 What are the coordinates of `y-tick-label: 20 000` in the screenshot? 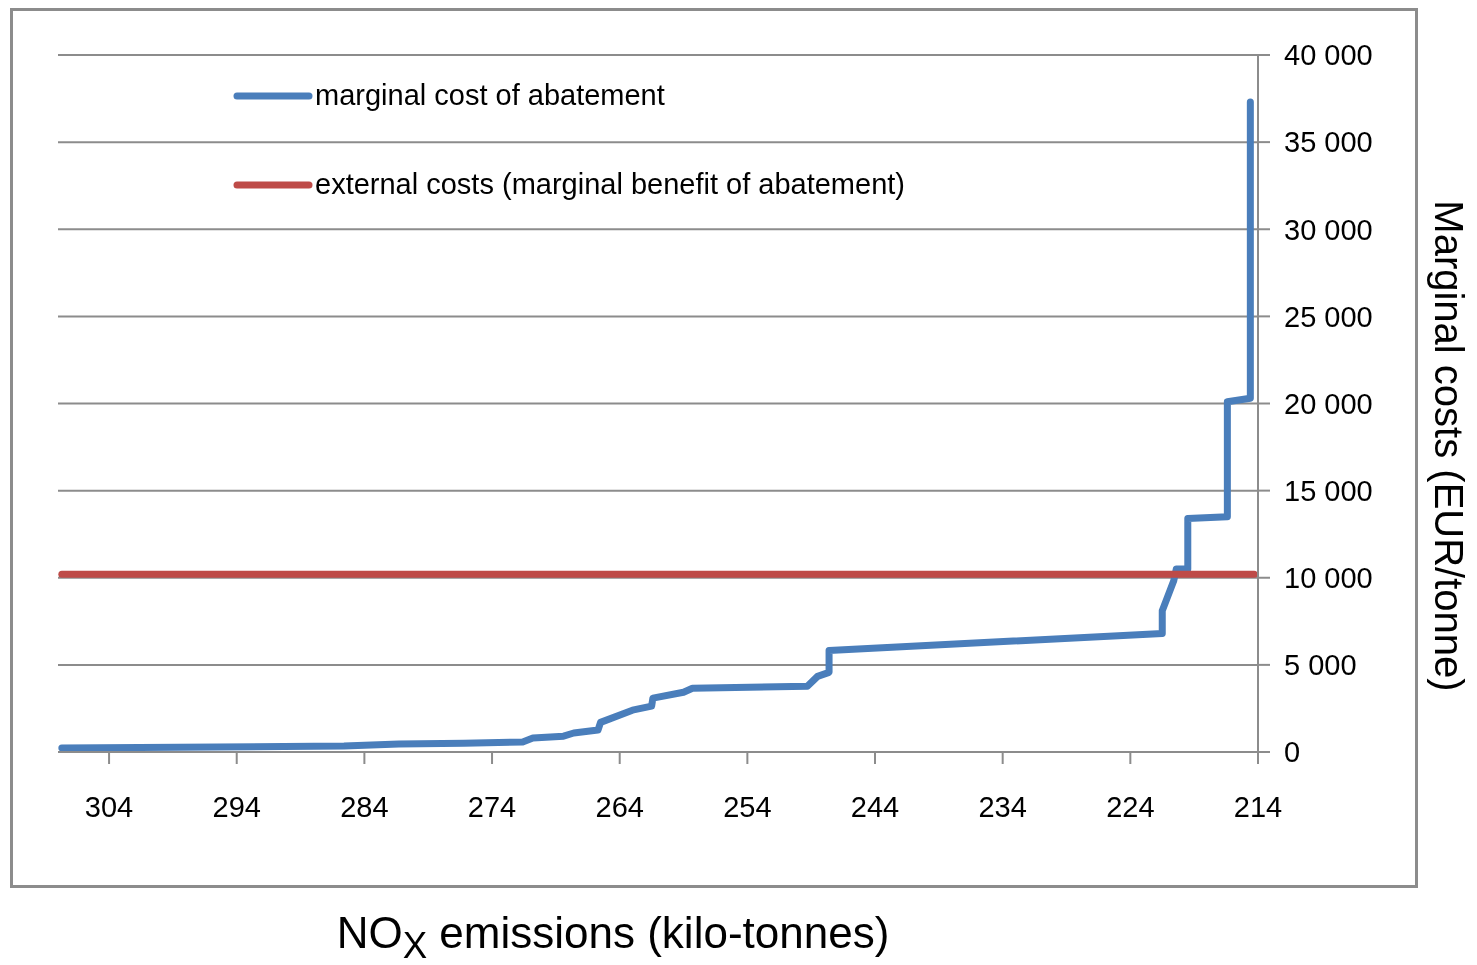 It's located at (1328, 403).